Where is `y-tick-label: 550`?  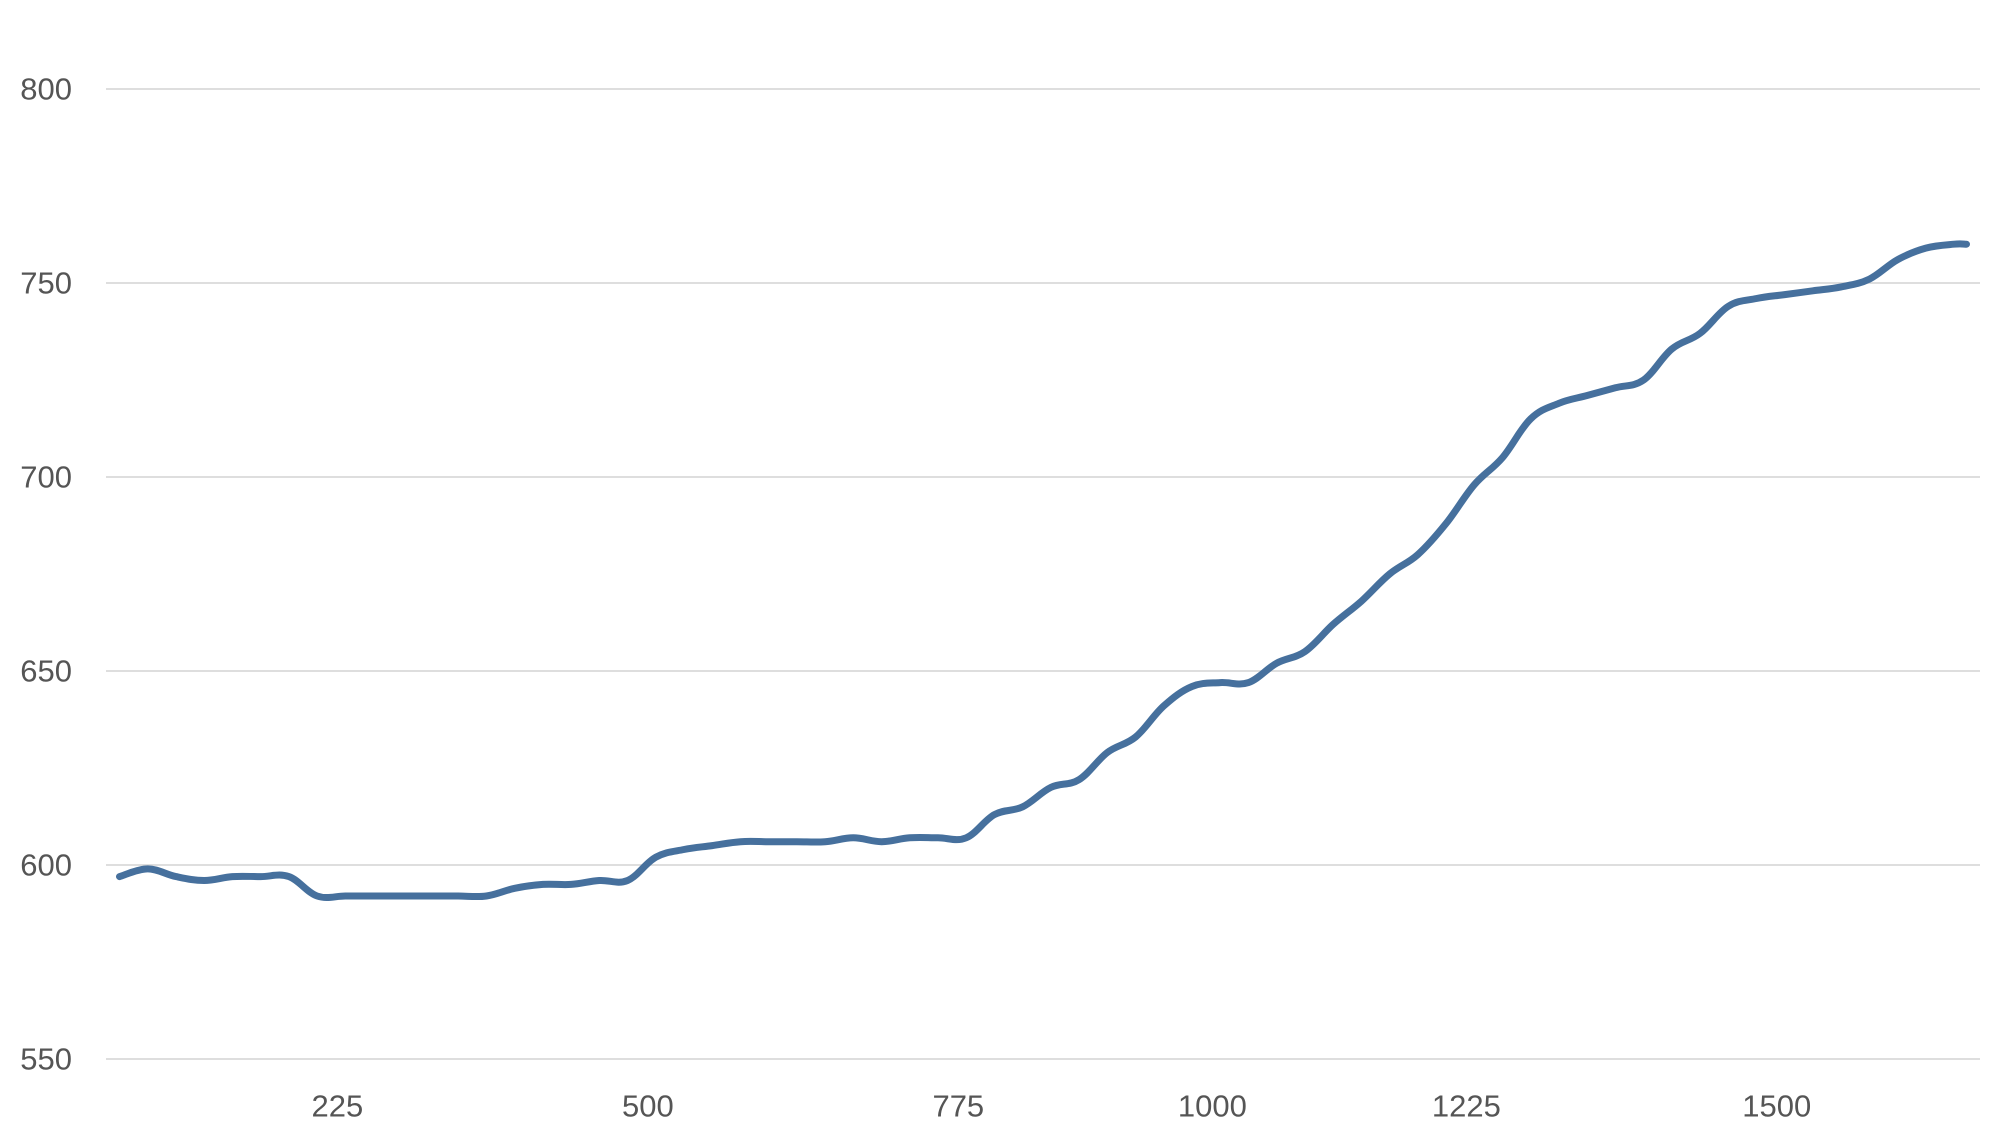 y-tick-label: 550 is located at coordinates (46, 1059).